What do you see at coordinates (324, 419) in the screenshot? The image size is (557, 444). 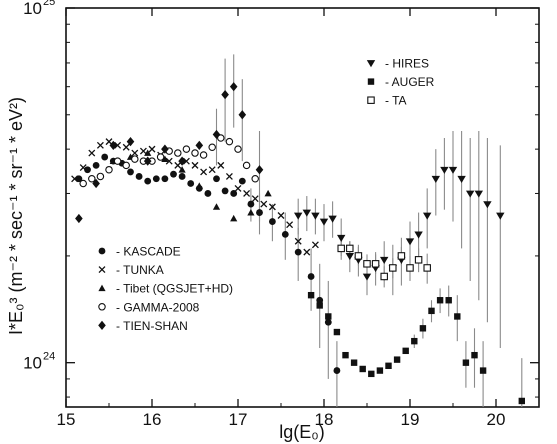 I see `x-tick-label: 18` at bounding box center [324, 419].